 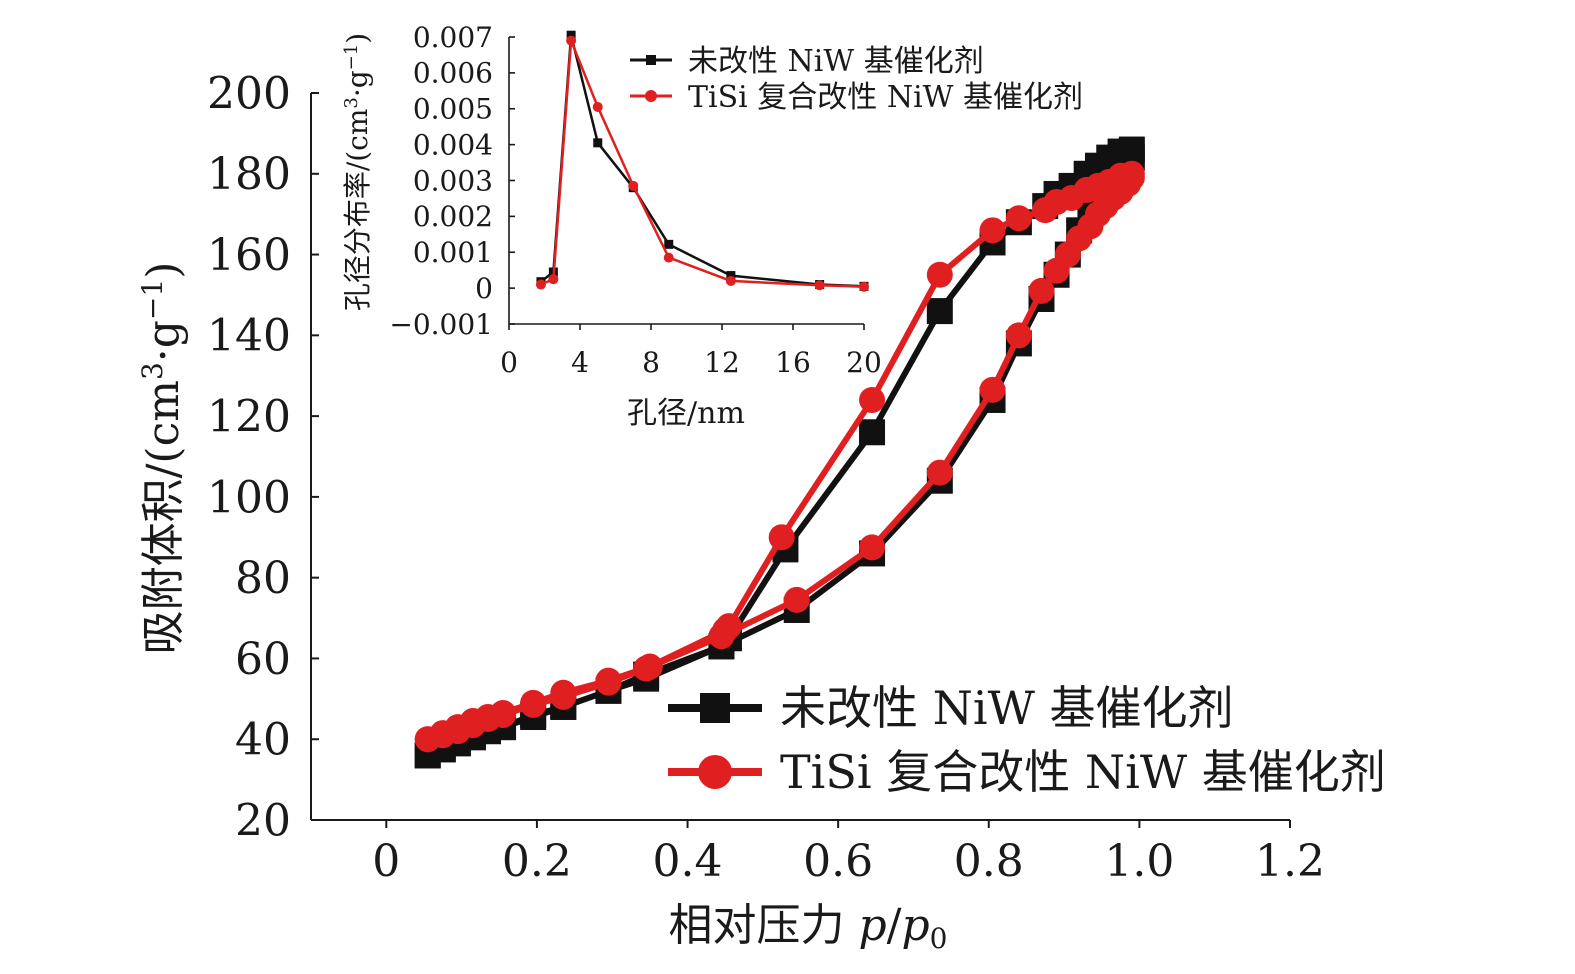 I want to click on main-y-tick-label: 160, so click(x=249, y=255).